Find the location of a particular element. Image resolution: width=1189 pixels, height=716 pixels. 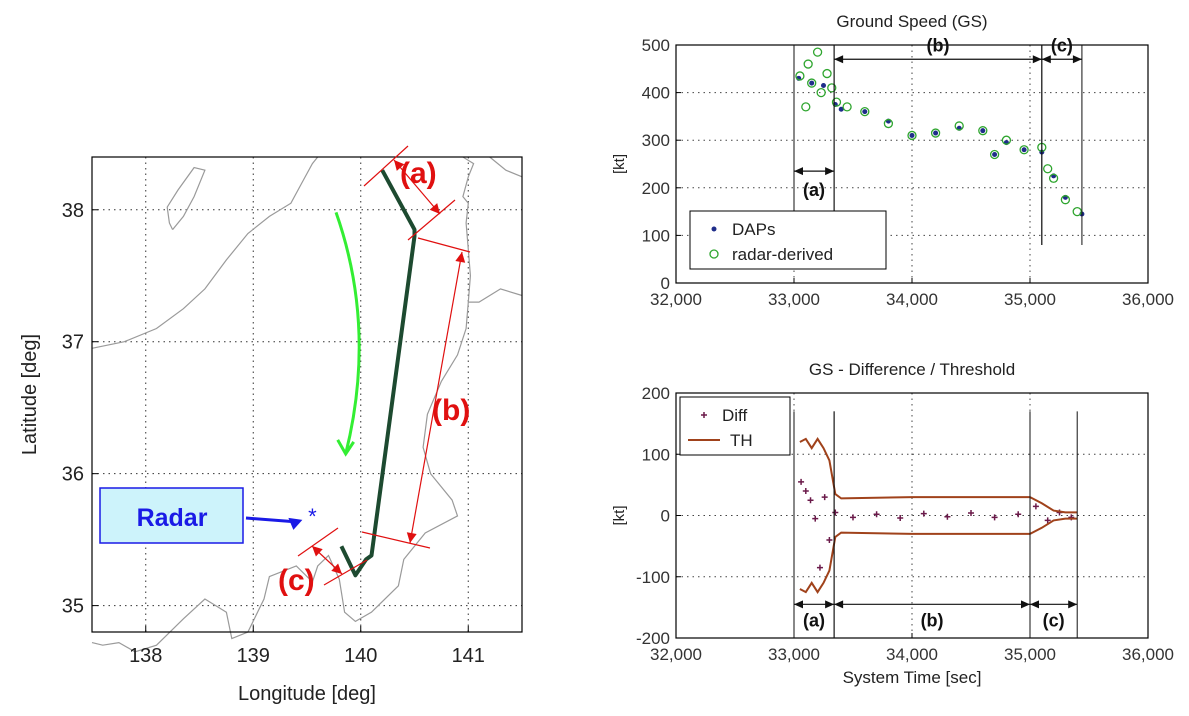

y-tick-label: -200 is located at coordinates (653, 638).